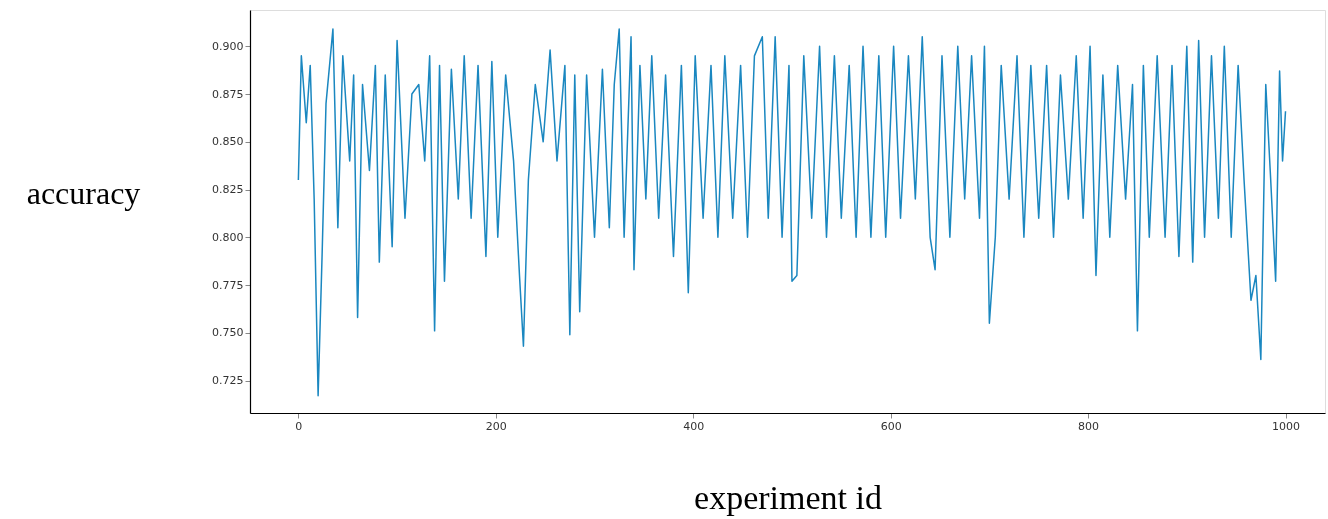 This screenshot has height=519, width=1328. Describe the element at coordinates (694, 426) in the screenshot. I see `x-tick-label: 400` at that location.